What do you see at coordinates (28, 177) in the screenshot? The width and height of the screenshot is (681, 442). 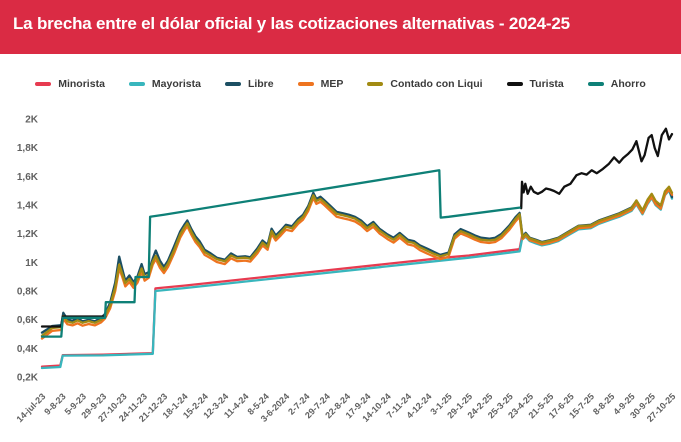 I see `y-axis-tick-label: 1,6K` at bounding box center [28, 177].